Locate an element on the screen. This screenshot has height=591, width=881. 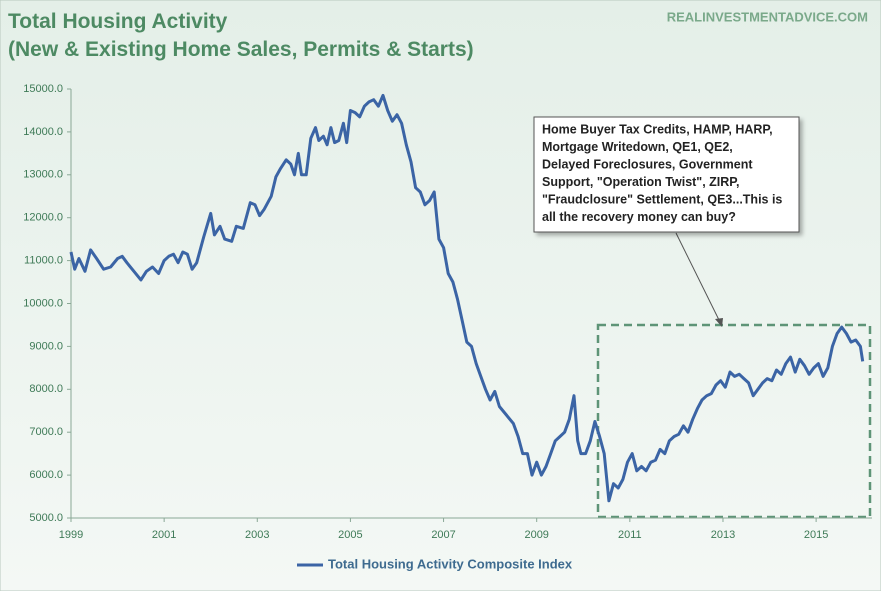
chart-title: Total Housing Activity is located at coordinates (118, 21).